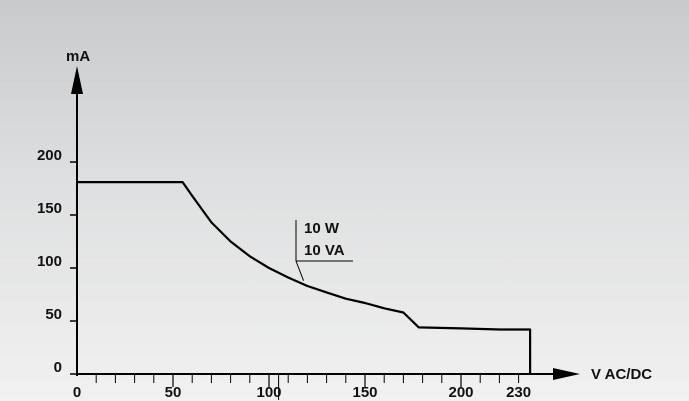  What do you see at coordinates (173, 392) in the screenshot?
I see `x-tick-label: 50` at bounding box center [173, 392].